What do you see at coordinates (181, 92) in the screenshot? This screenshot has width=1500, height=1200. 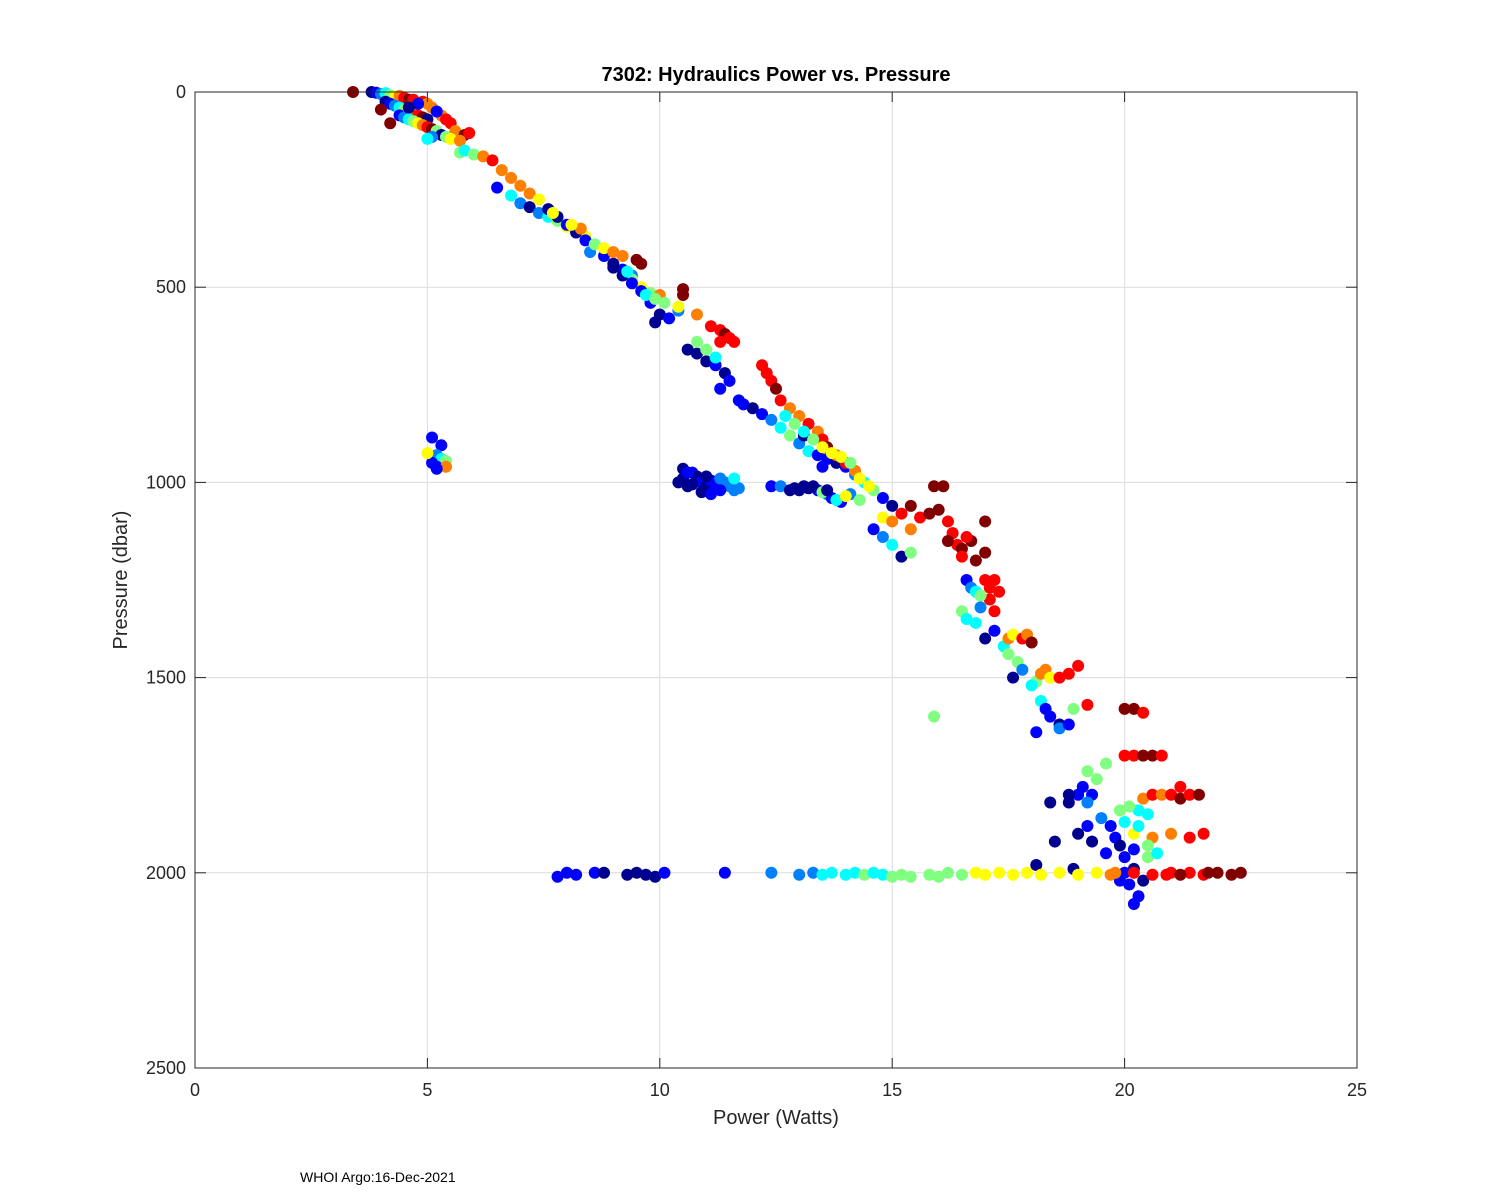 I see `y-tick-label: 0` at bounding box center [181, 92].